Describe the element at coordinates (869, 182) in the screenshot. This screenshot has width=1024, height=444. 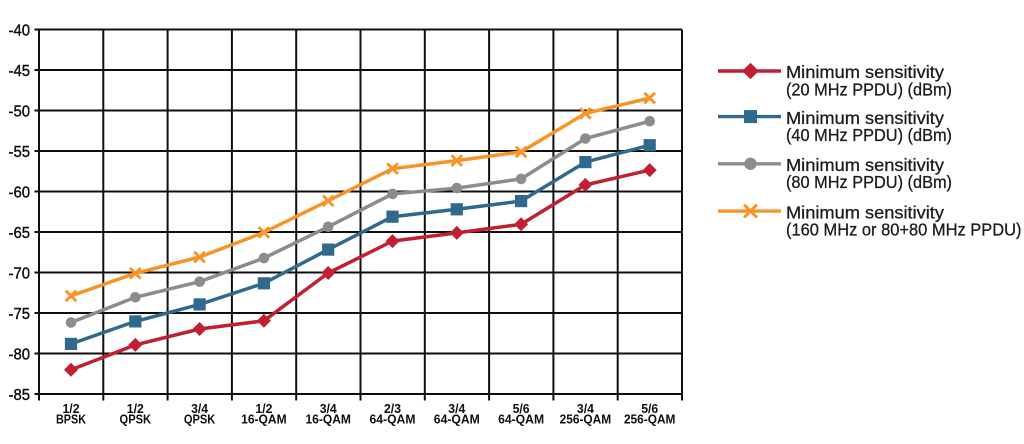
I see `svg-text: (80 MHz PPDU) (dBm)` at that location.